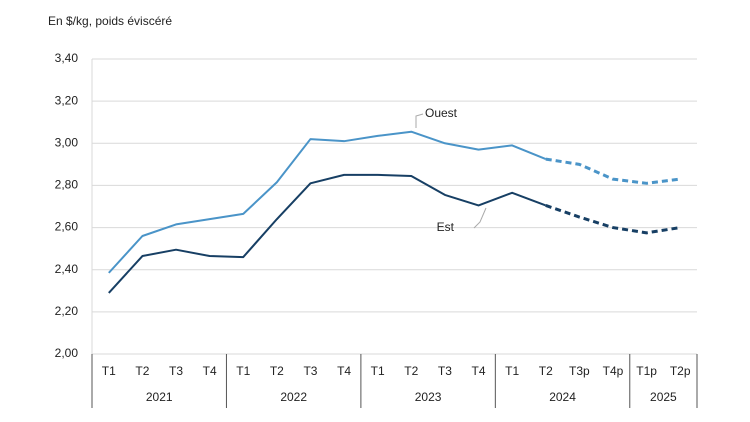  I want to click on x-group-label: 2021, so click(159, 397).